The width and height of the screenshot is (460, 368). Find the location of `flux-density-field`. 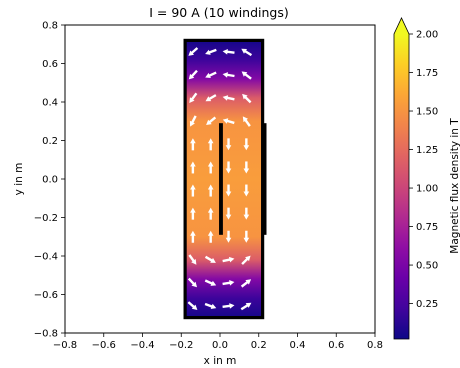

flux-density-field is located at coordinates (224, 179).